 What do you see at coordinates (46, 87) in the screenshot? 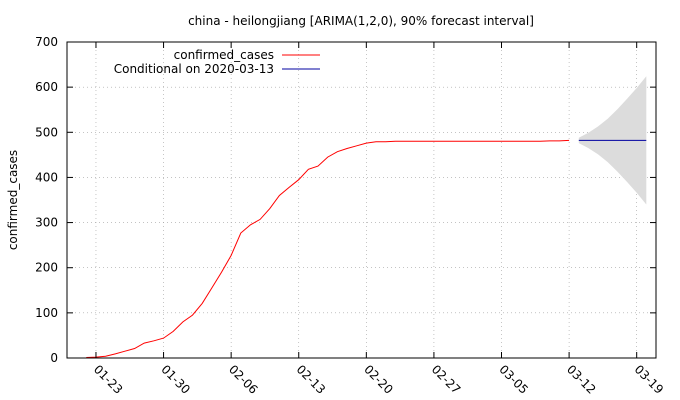
I see `y-tick-label: 600` at bounding box center [46, 87].